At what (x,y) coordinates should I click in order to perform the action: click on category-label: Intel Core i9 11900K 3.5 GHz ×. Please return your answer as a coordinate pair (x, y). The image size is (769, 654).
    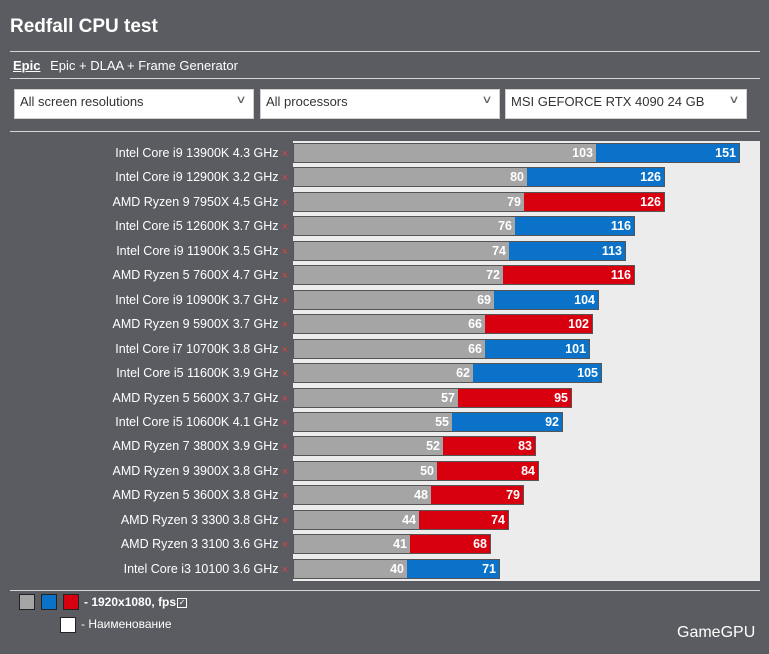
    Looking at the image, I should click on (202, 251).